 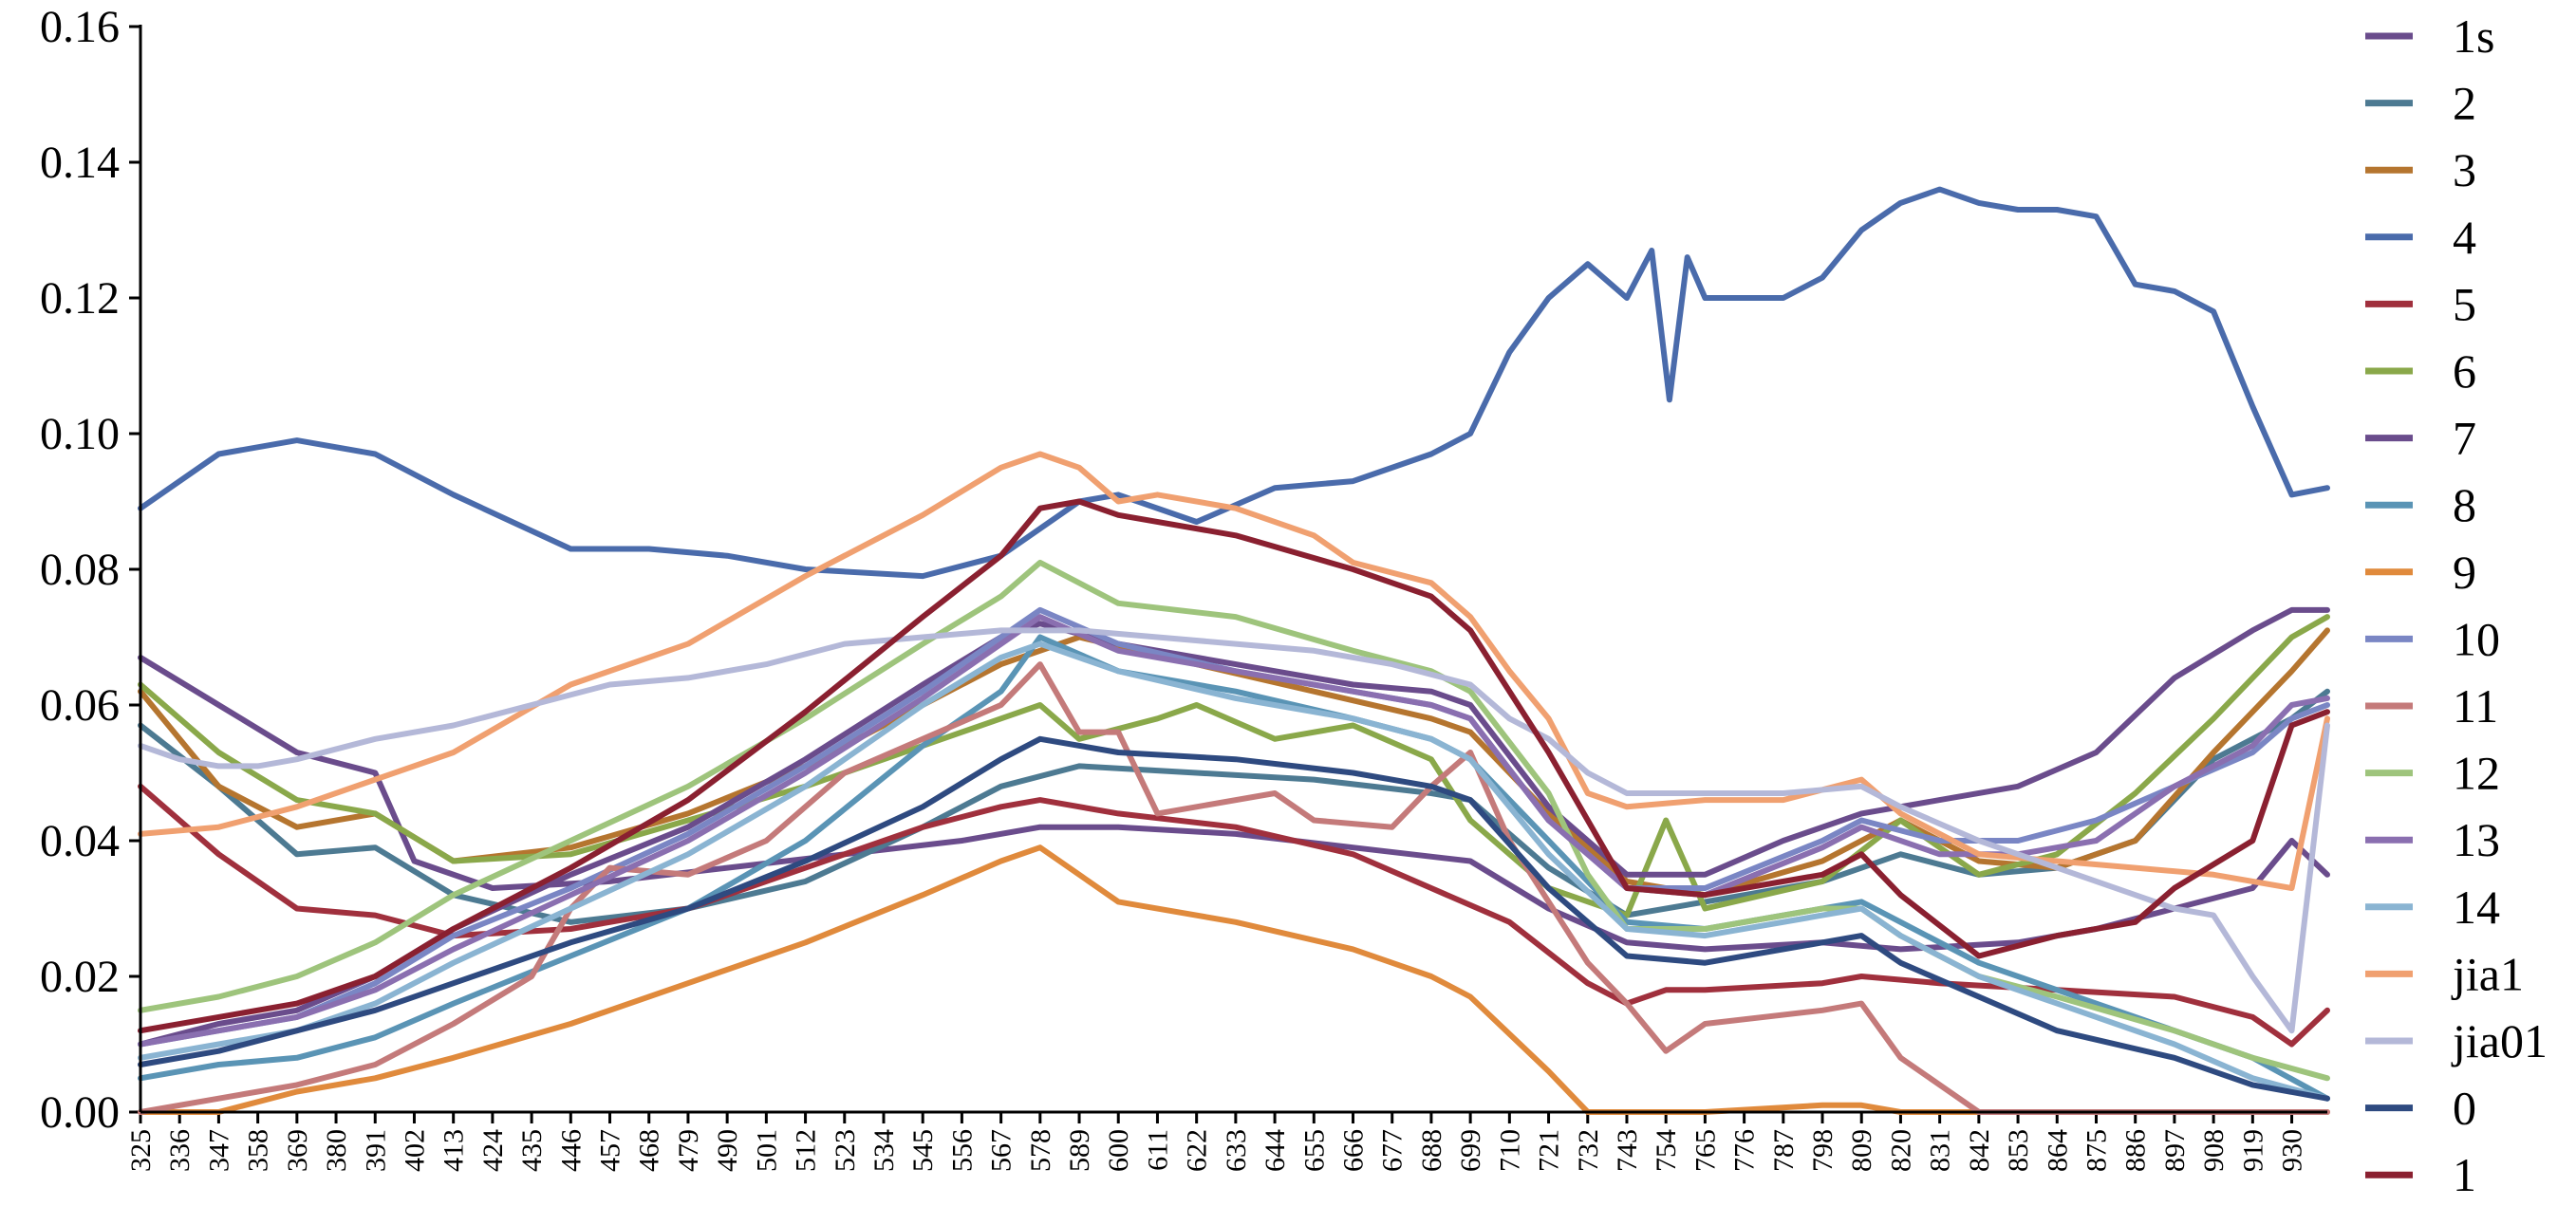 What do you see at coordinates (1197, 1150) in the screenshot?
I see `x-tick-label: 622` at bounding box center [1197, 1150].